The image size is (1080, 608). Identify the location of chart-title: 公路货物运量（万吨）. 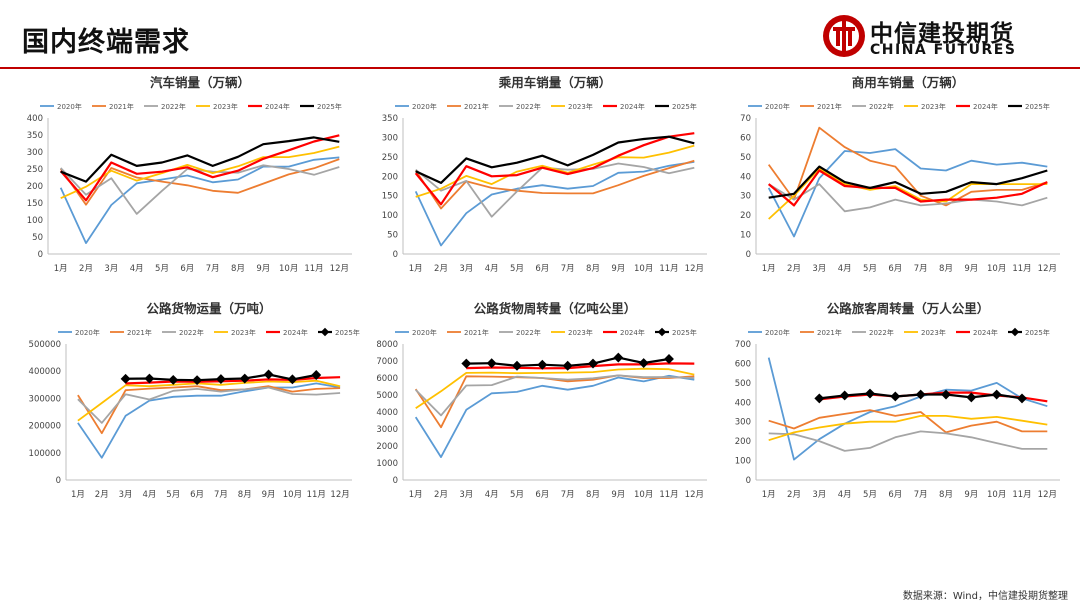
(208, 308).